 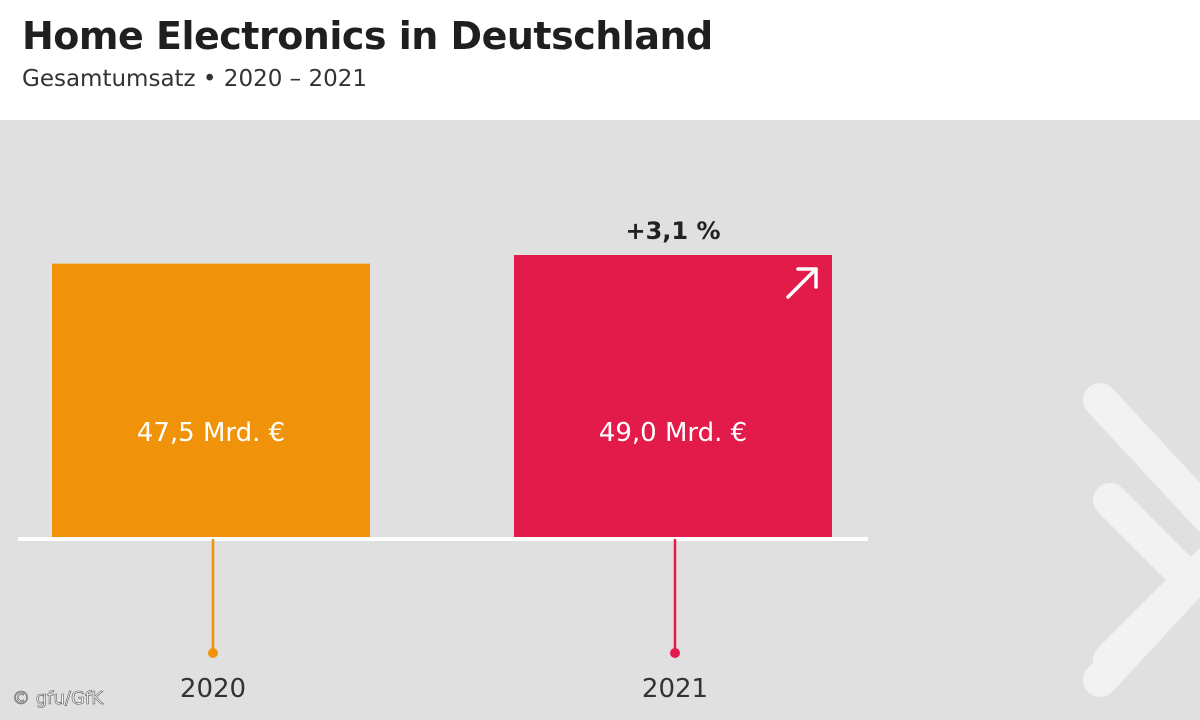 I want to click on copyright-credit: © gfu/GfK, so click(x=58, y=698).